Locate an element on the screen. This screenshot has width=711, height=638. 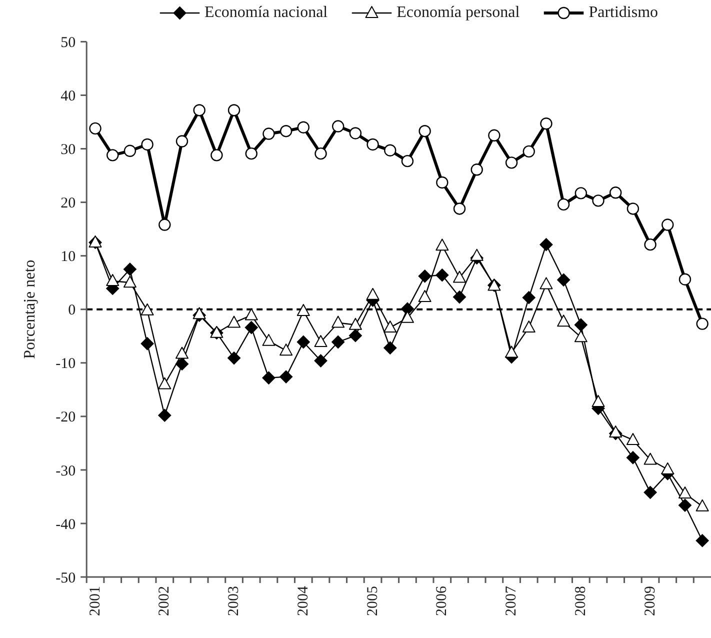
x-tick-label: 2009 is located at coordinates (650, 601).